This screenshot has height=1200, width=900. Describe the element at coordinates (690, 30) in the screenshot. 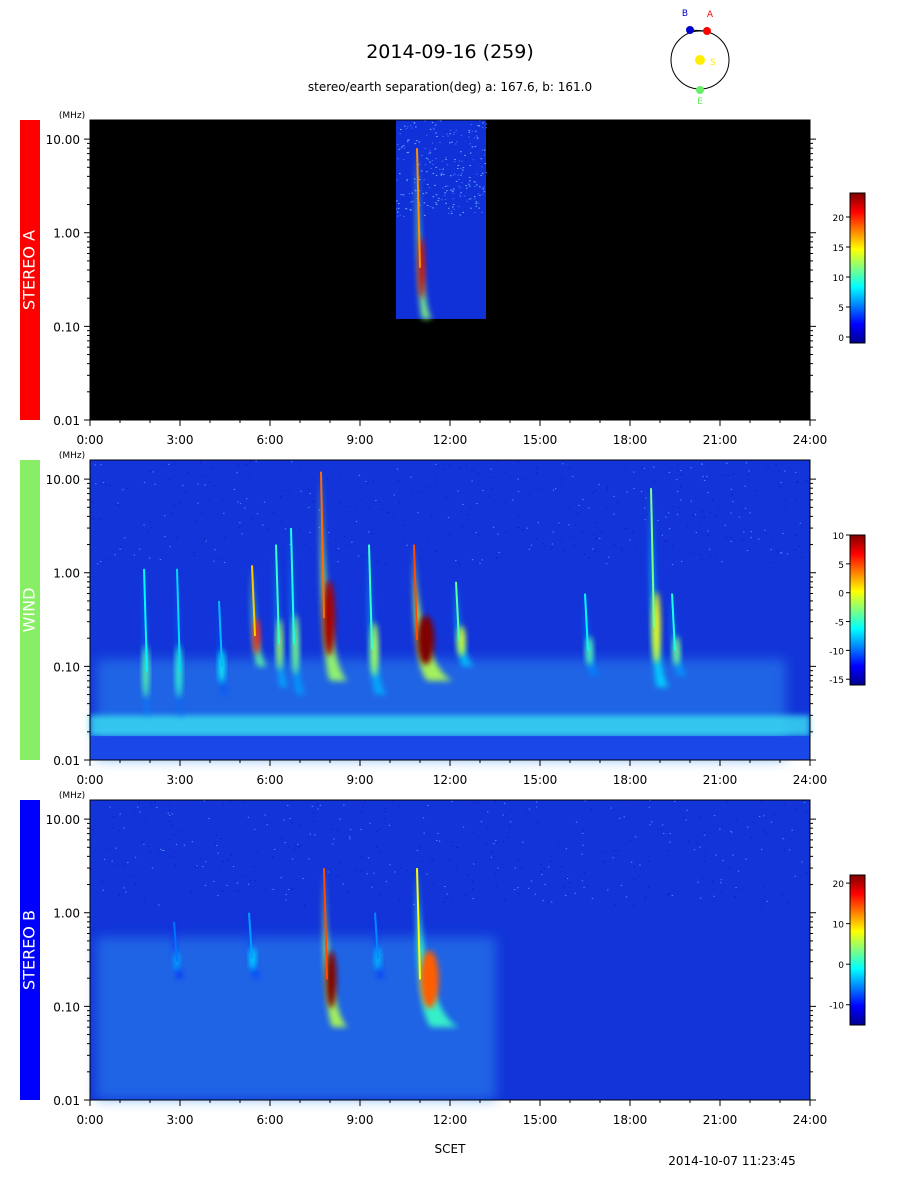

I see `stereo-b-marker` at that location.